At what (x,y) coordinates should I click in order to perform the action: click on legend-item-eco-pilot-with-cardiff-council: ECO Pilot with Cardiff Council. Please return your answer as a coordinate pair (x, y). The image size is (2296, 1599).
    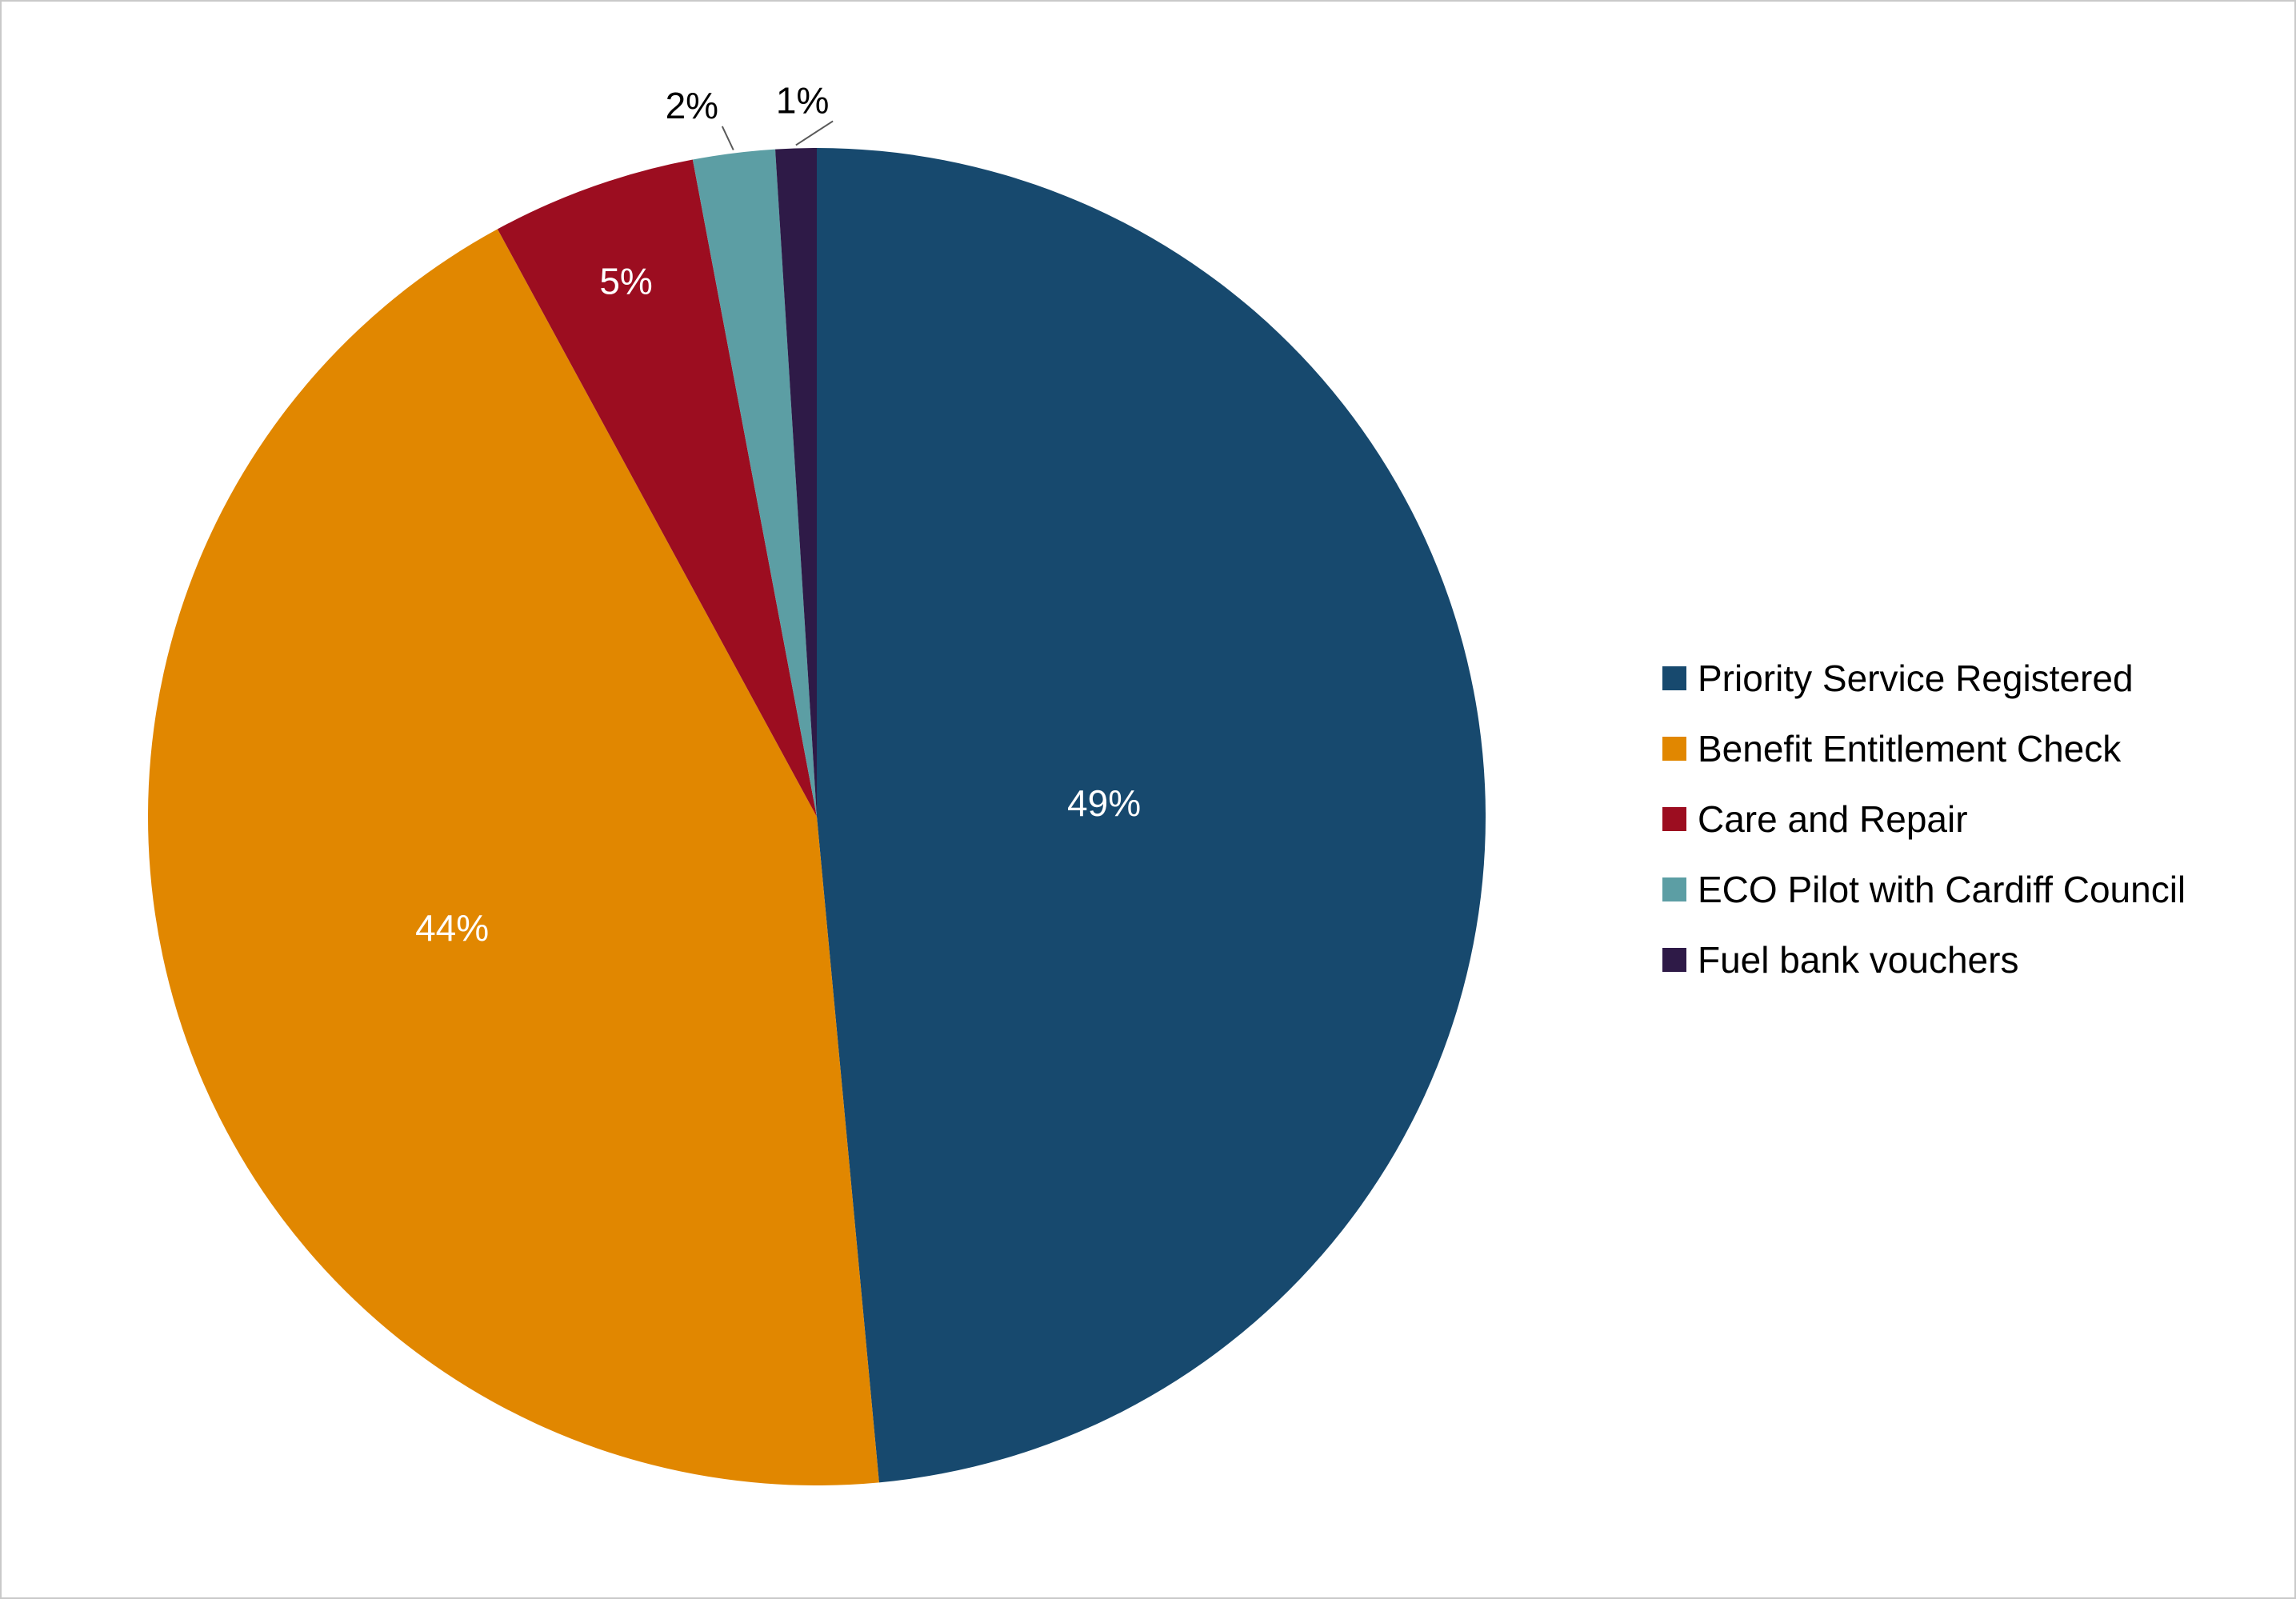
    Looking at the image, I should click on (1924, 890).